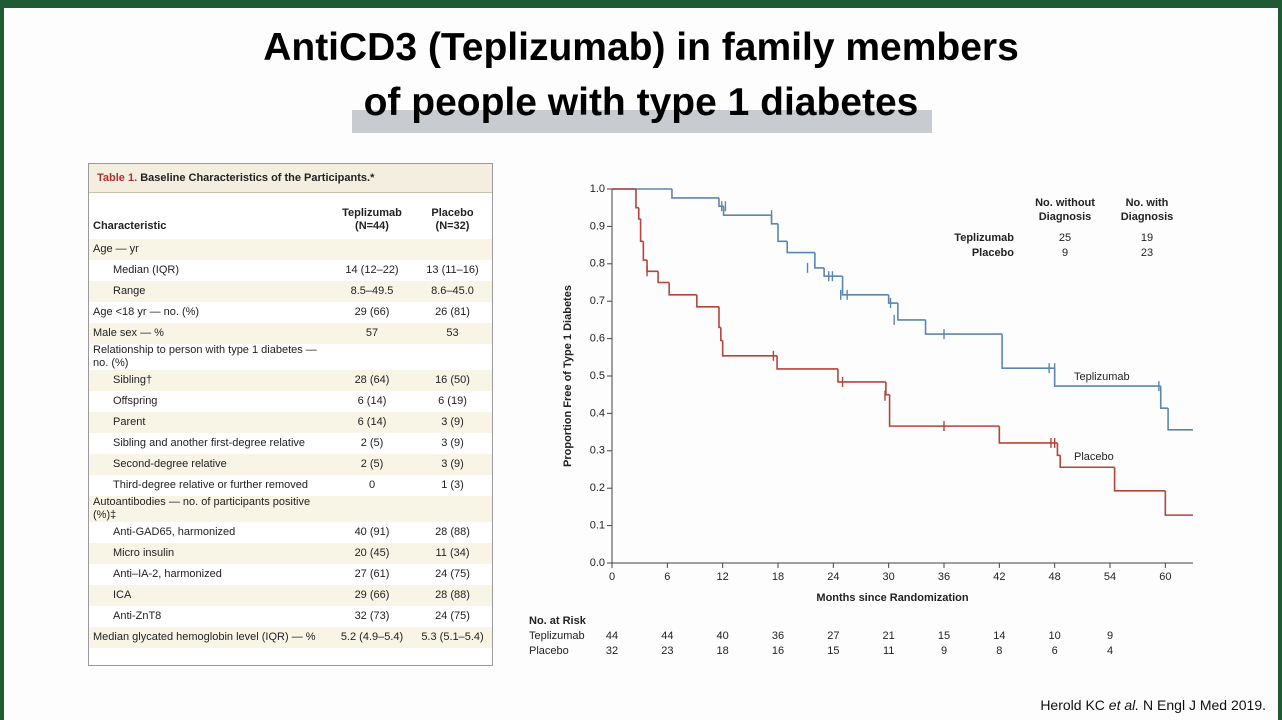 This screenshot has width=1282, height=720. I want to click on table-row: Offspring 6 (14) 6 (19), so click(290, 401).